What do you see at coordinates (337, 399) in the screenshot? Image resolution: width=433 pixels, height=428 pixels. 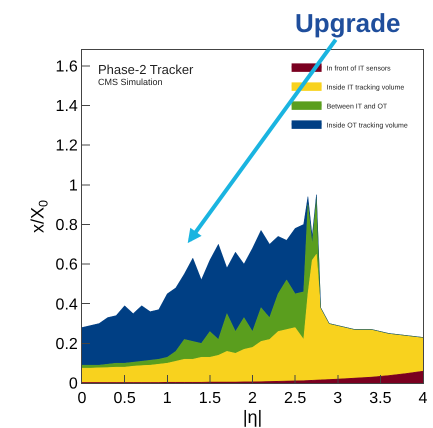 I see `x-tick-label: 3` at bounding box center [337, 399].